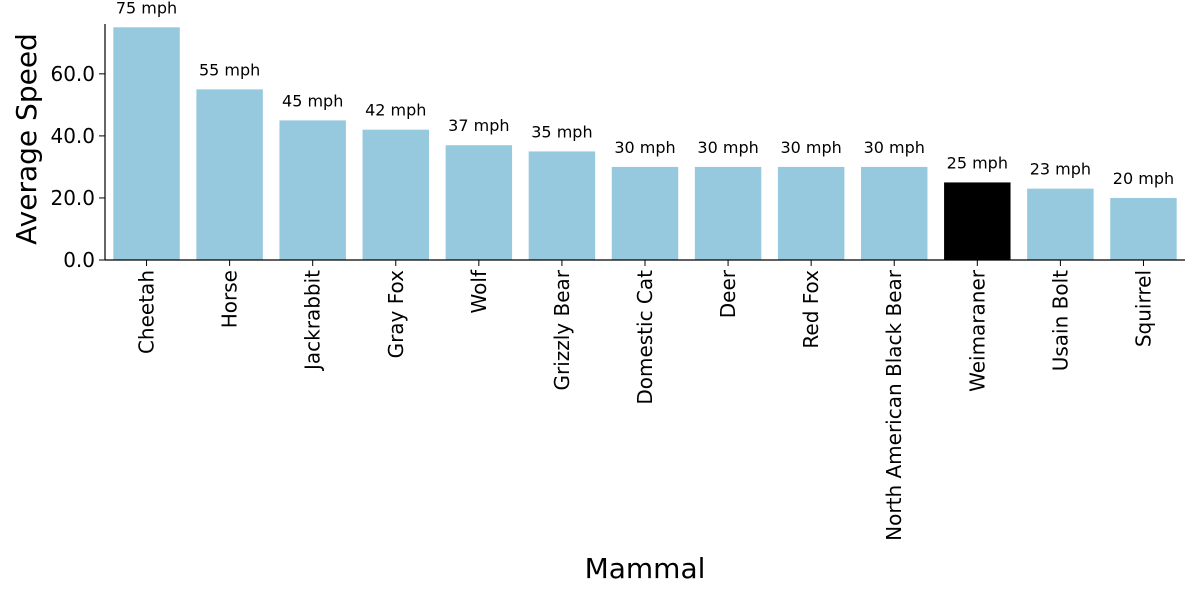 This screenshot has height=600, width=1200. I want to click on bar-cheetah, so click(146, 143).